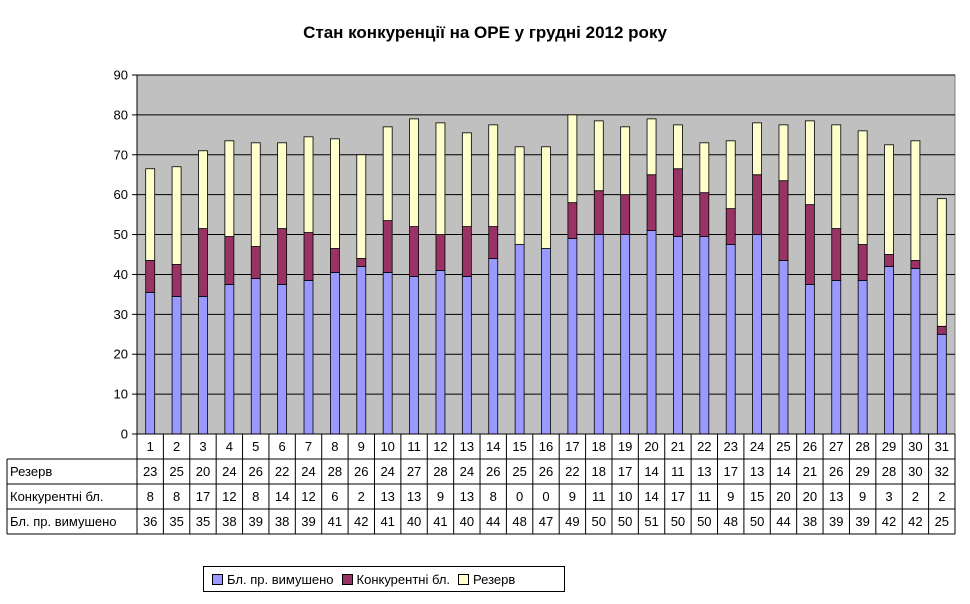 The height and width of the screenshot is (604, 970). I want to click on x-tick-label: 3, so click(202, 446).